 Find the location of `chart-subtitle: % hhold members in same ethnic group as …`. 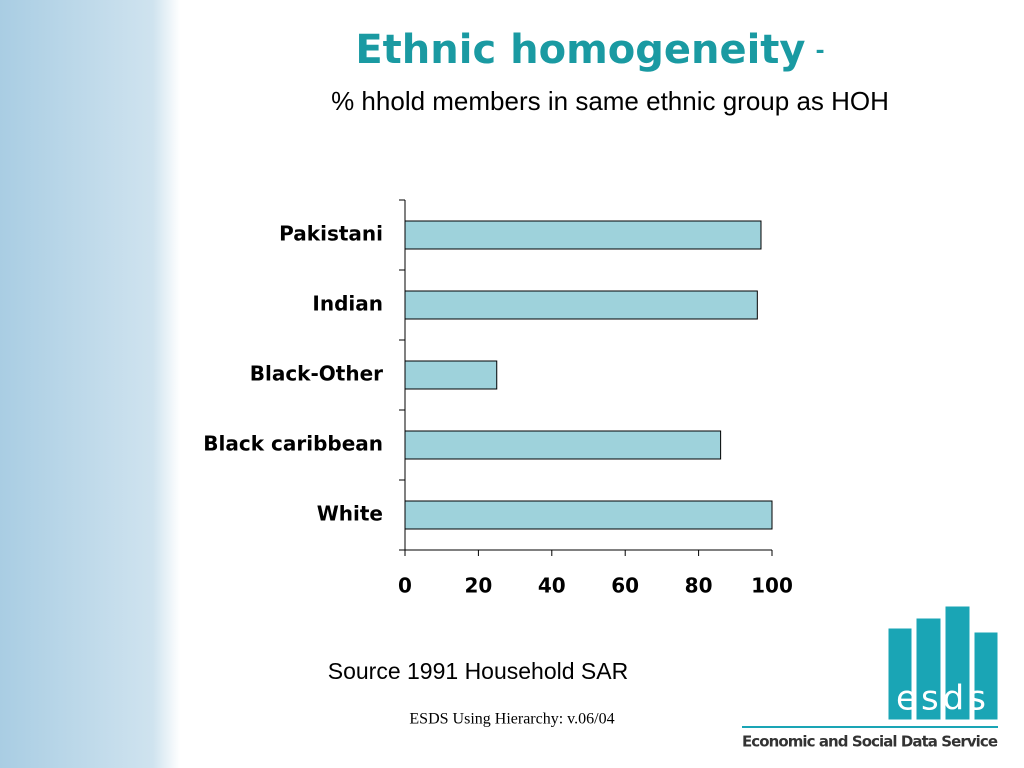

chart-subtitle: % hhold members in same ethnic group as … is located at coordinates (610, 101).